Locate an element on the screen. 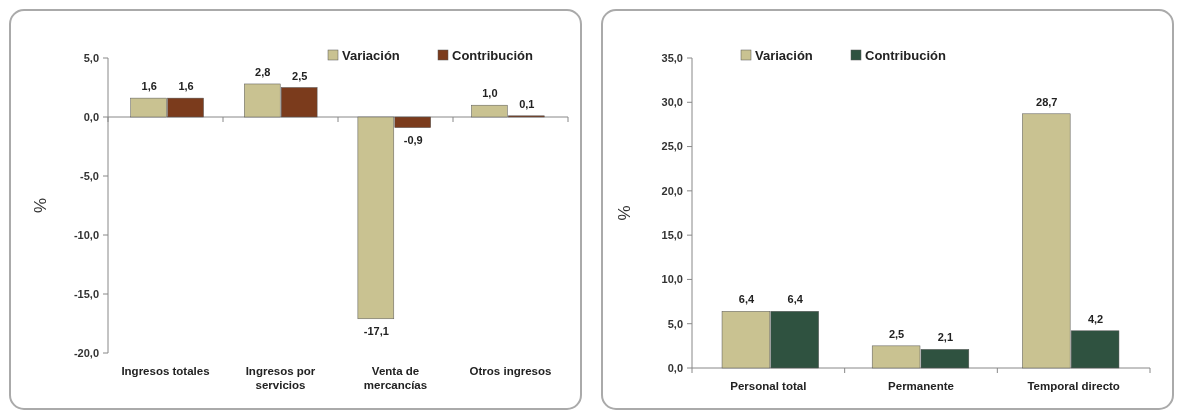 This screenshot has height=419, width=1183. y-tick-label: 10,0 is located at coordinates (672, 279).